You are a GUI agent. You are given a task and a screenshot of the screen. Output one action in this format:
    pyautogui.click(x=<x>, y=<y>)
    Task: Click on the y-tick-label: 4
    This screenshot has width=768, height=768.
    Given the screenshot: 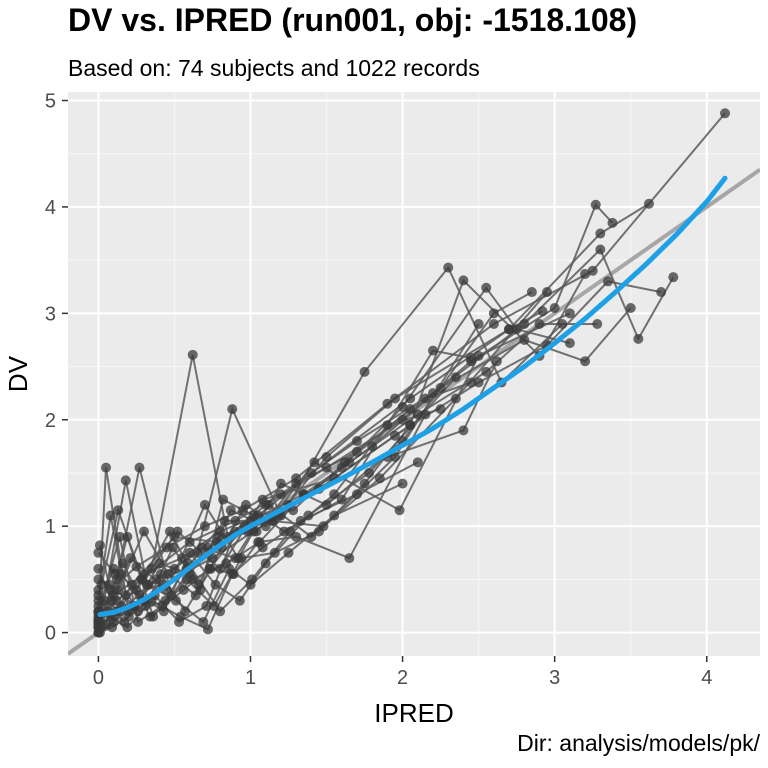 What is the action you would take?
    pyautogui.click(x=50, y=208)
    